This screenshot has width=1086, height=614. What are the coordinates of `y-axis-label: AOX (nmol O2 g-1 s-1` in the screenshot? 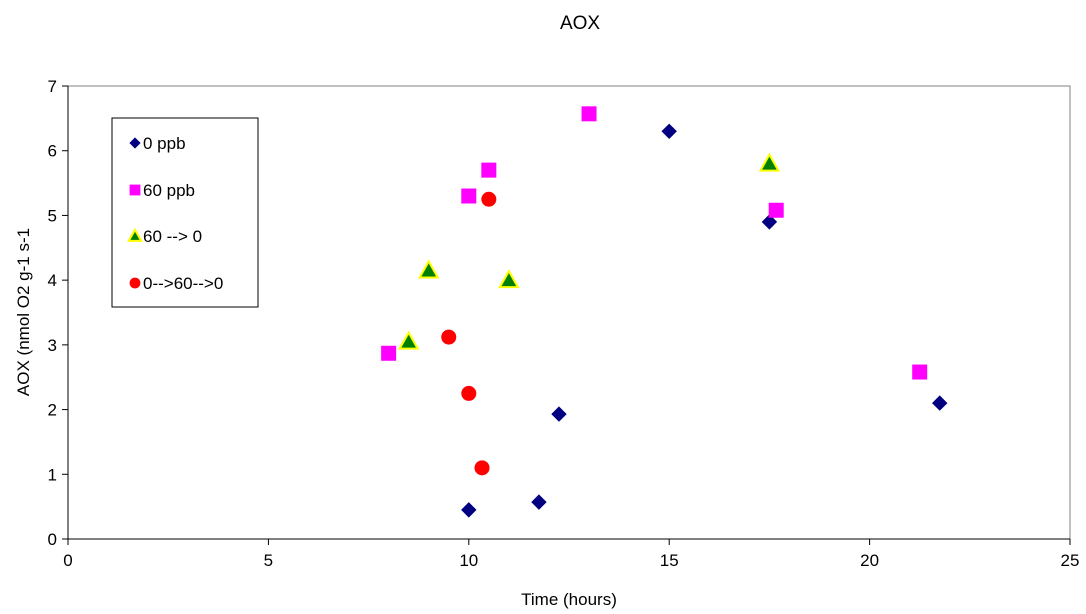 It's located at (23, 312).